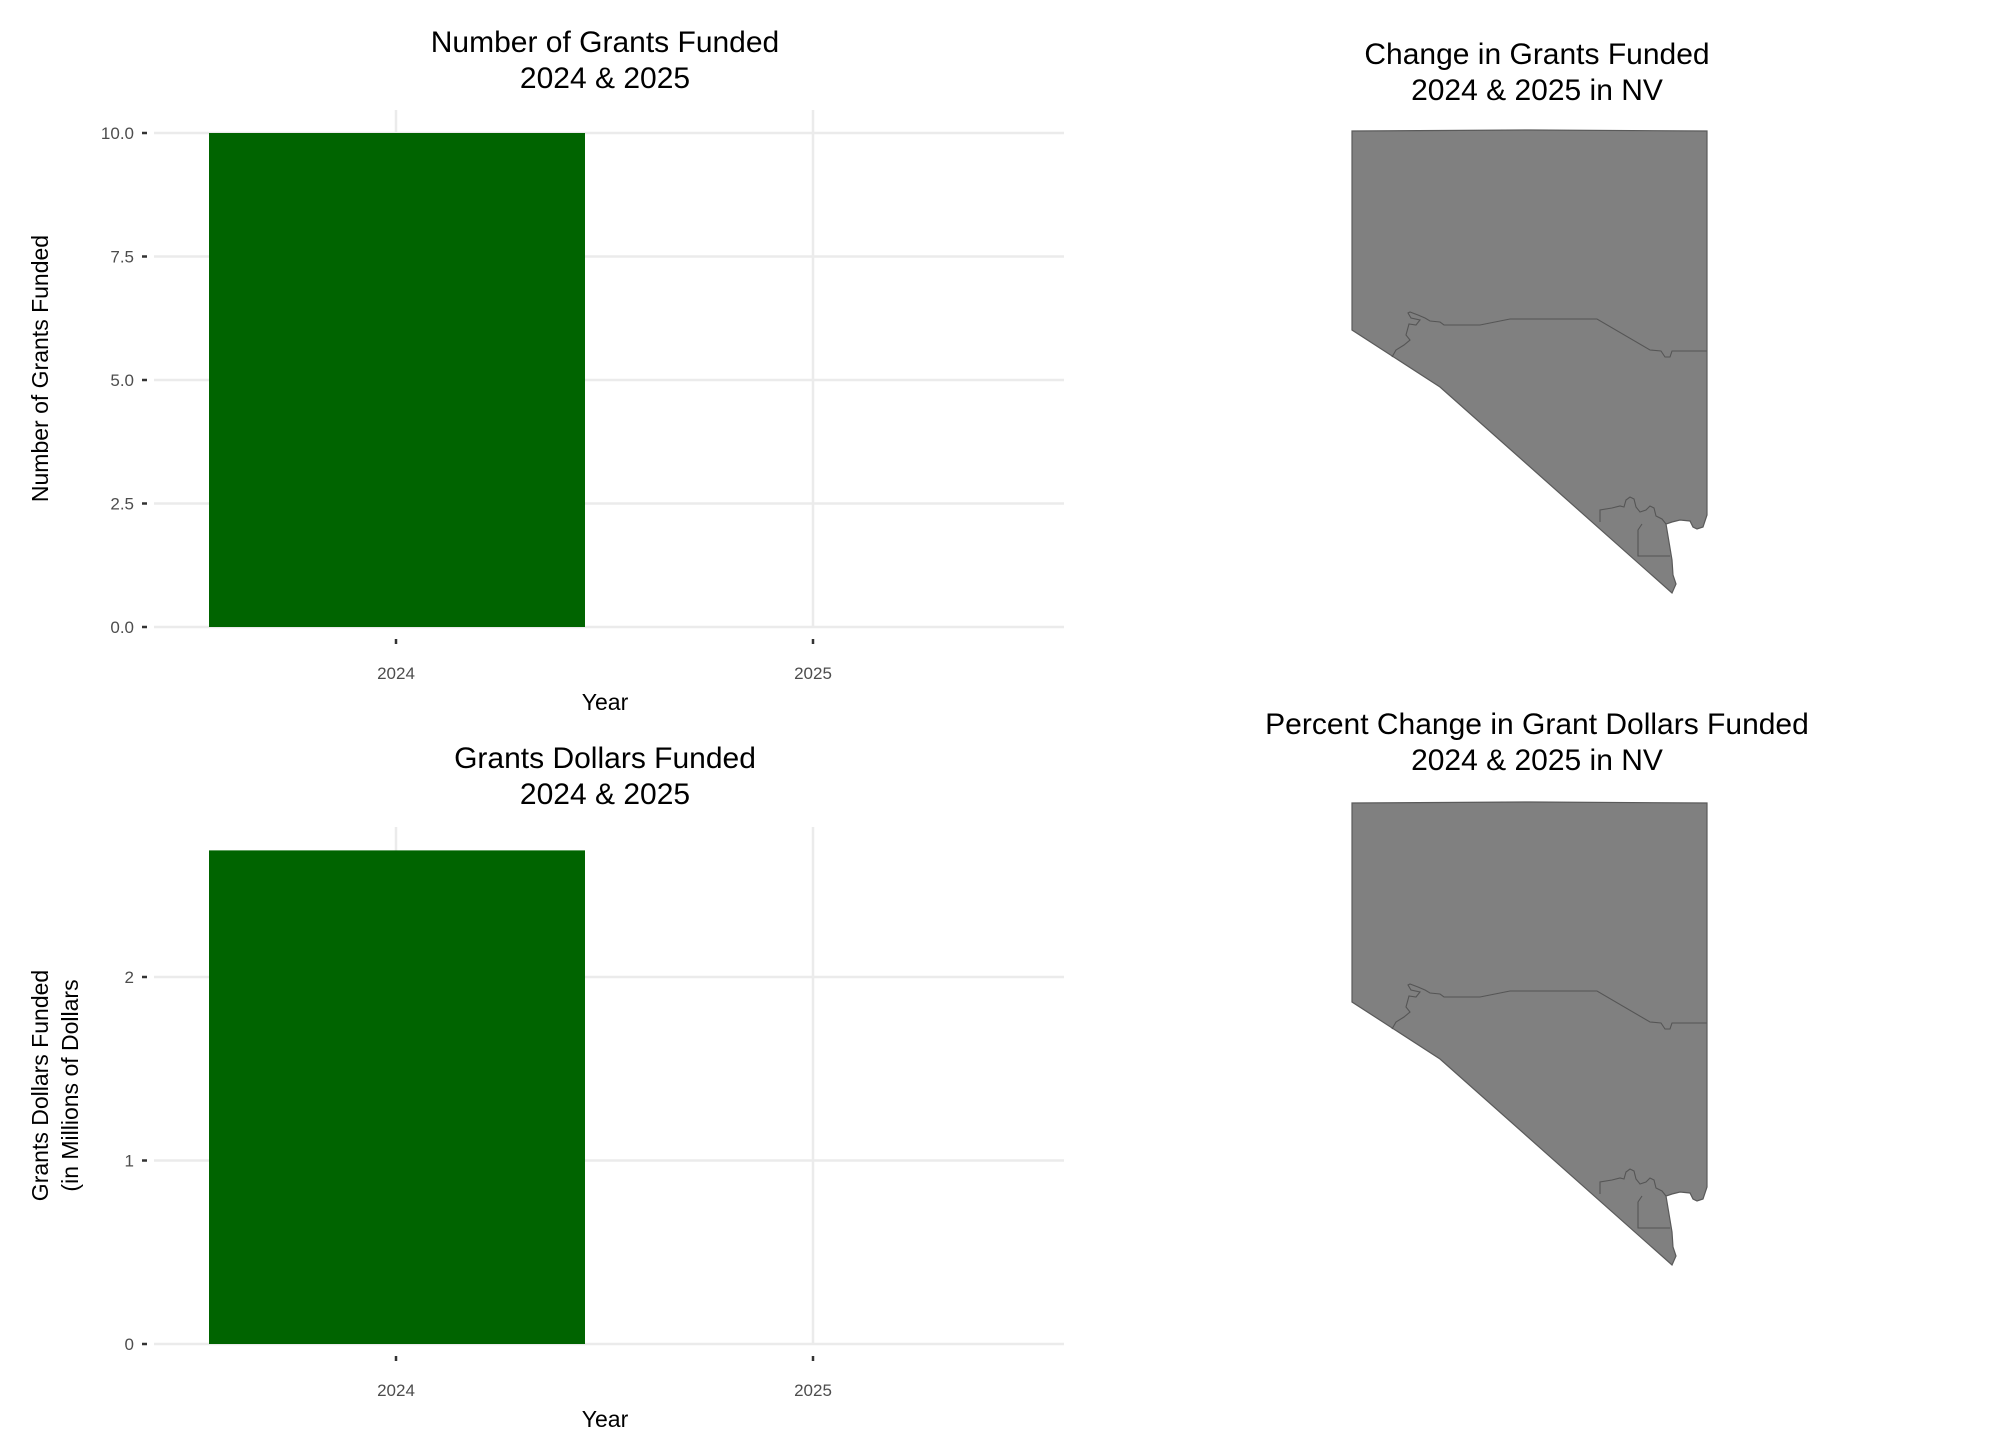 Image resolution: width=2000 pixels, height=1454 pixels. I want to click on y-axis-title: Number of Grants Funded, so click(40, 368).